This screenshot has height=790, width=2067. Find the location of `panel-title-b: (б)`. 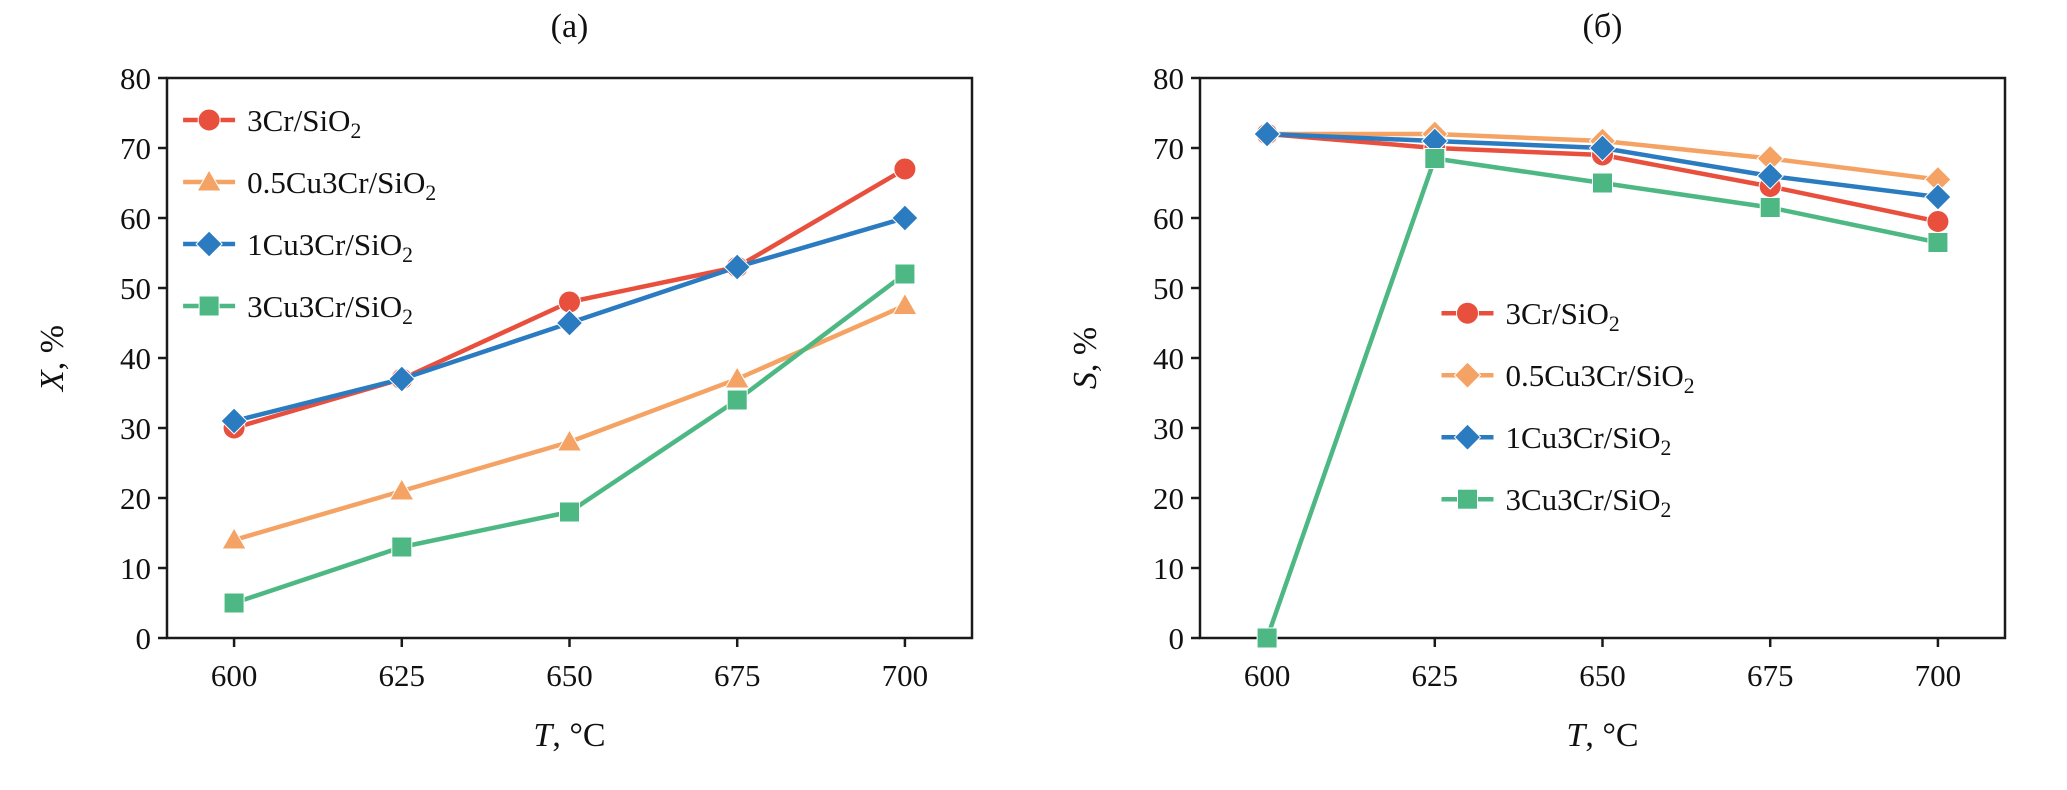

panel-title-b: (б) is located at coordinates (1602, 26).